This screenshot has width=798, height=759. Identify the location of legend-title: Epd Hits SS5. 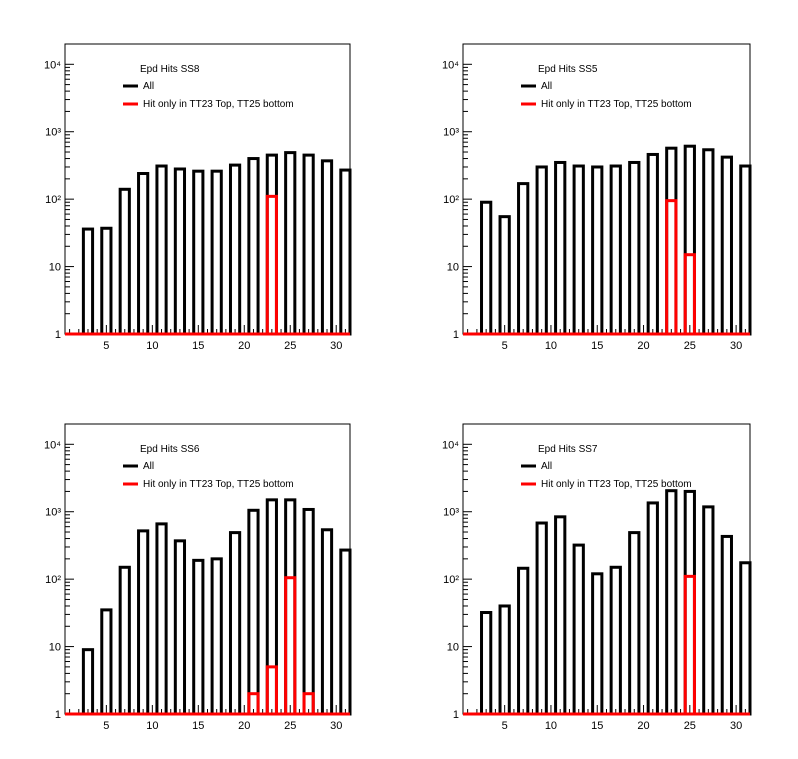
(568, 69).